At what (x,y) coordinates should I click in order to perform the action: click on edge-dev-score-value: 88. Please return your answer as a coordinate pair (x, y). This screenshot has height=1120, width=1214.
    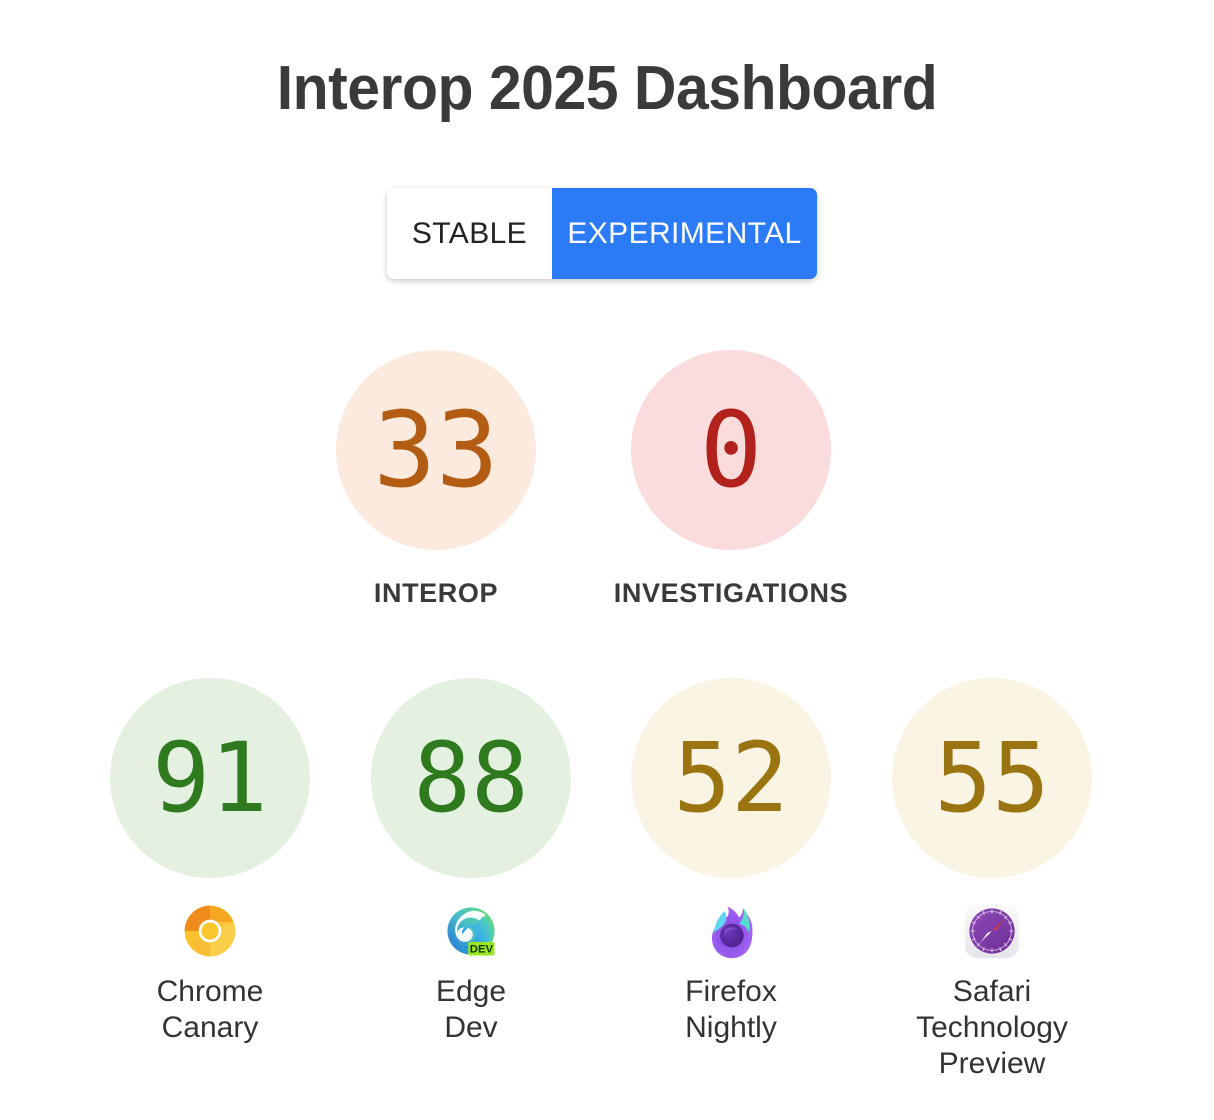
    Looking at the image, I should click on (471, 778).